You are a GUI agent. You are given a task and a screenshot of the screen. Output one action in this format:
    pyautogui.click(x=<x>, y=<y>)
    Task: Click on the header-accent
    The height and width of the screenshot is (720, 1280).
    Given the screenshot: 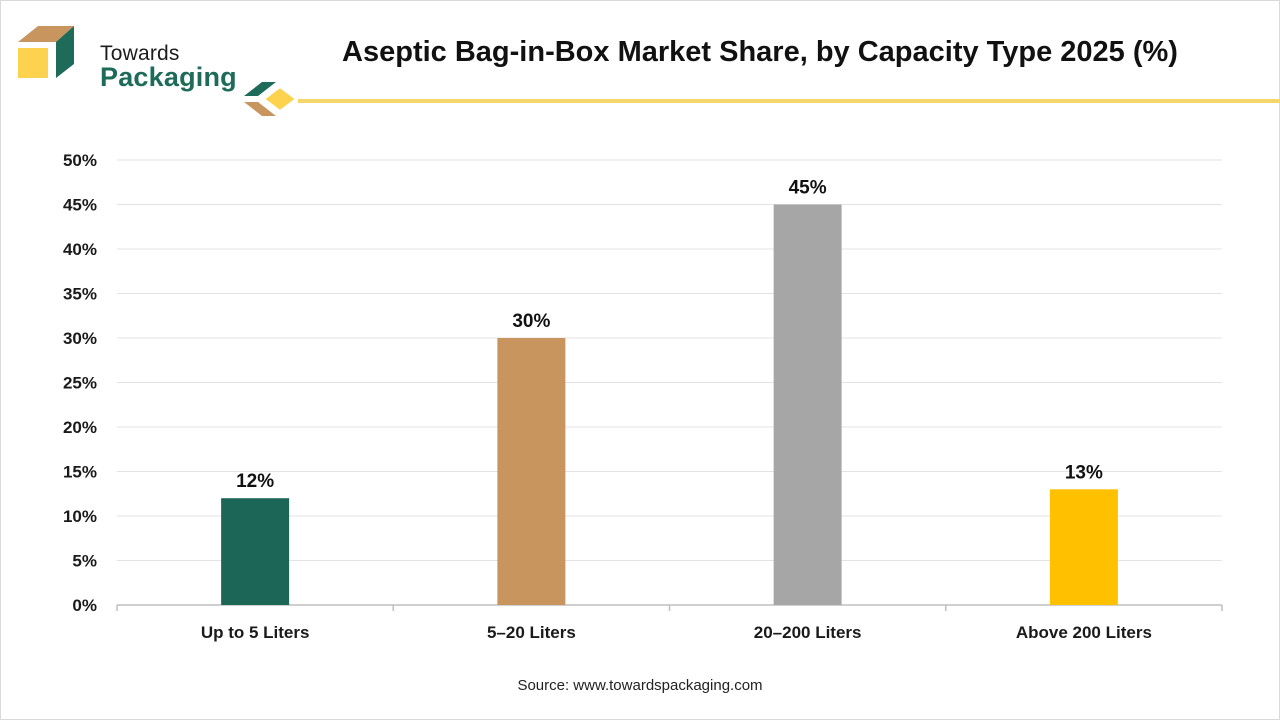 What is the action you would take?
    pyautogui.click(x=762, y=99)
    